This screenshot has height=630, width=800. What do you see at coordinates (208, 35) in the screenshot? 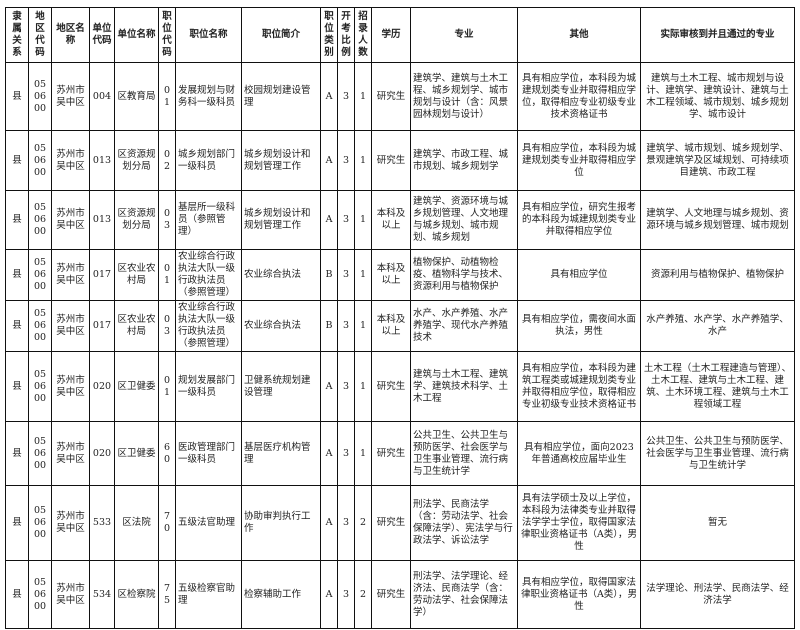
I see `header-position-name: 职位名称` at bounding box center [208, 35].